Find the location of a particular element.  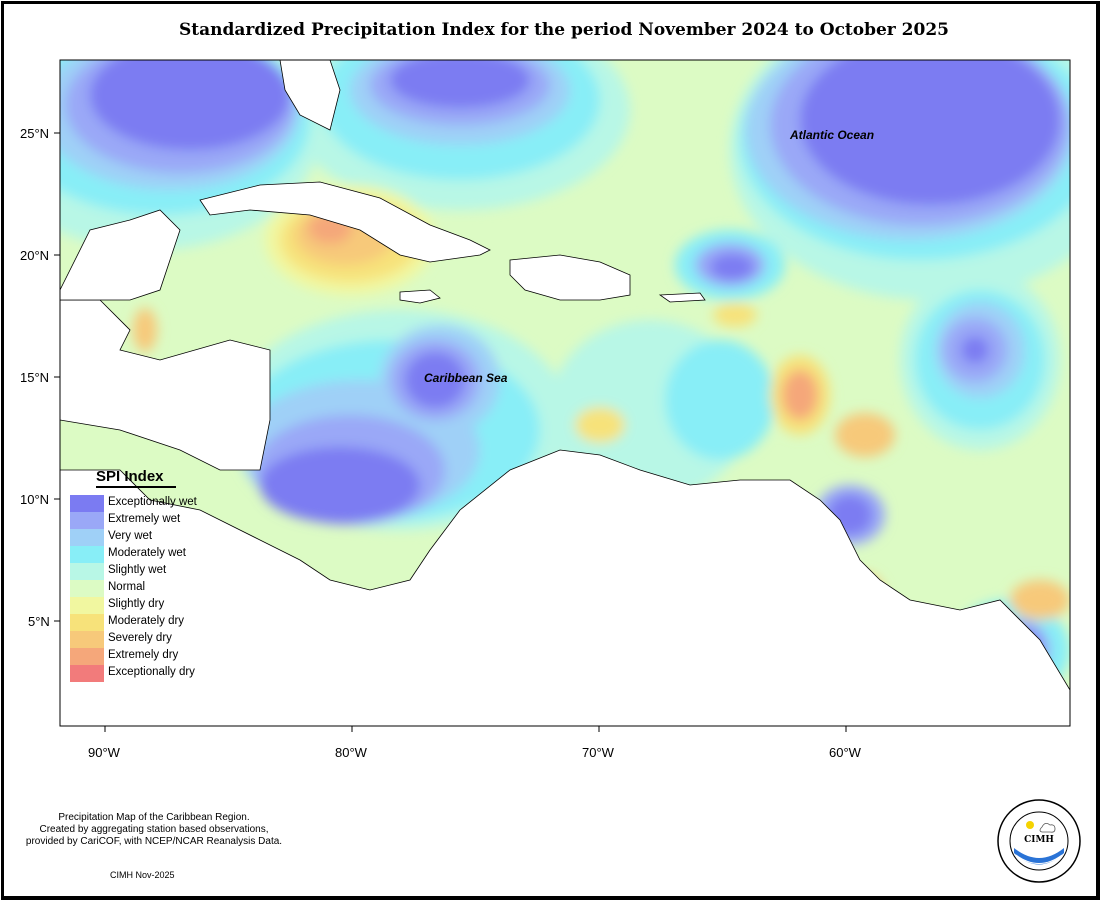

legend-label: Exceptionally wet is located at coordinates (152, 502).